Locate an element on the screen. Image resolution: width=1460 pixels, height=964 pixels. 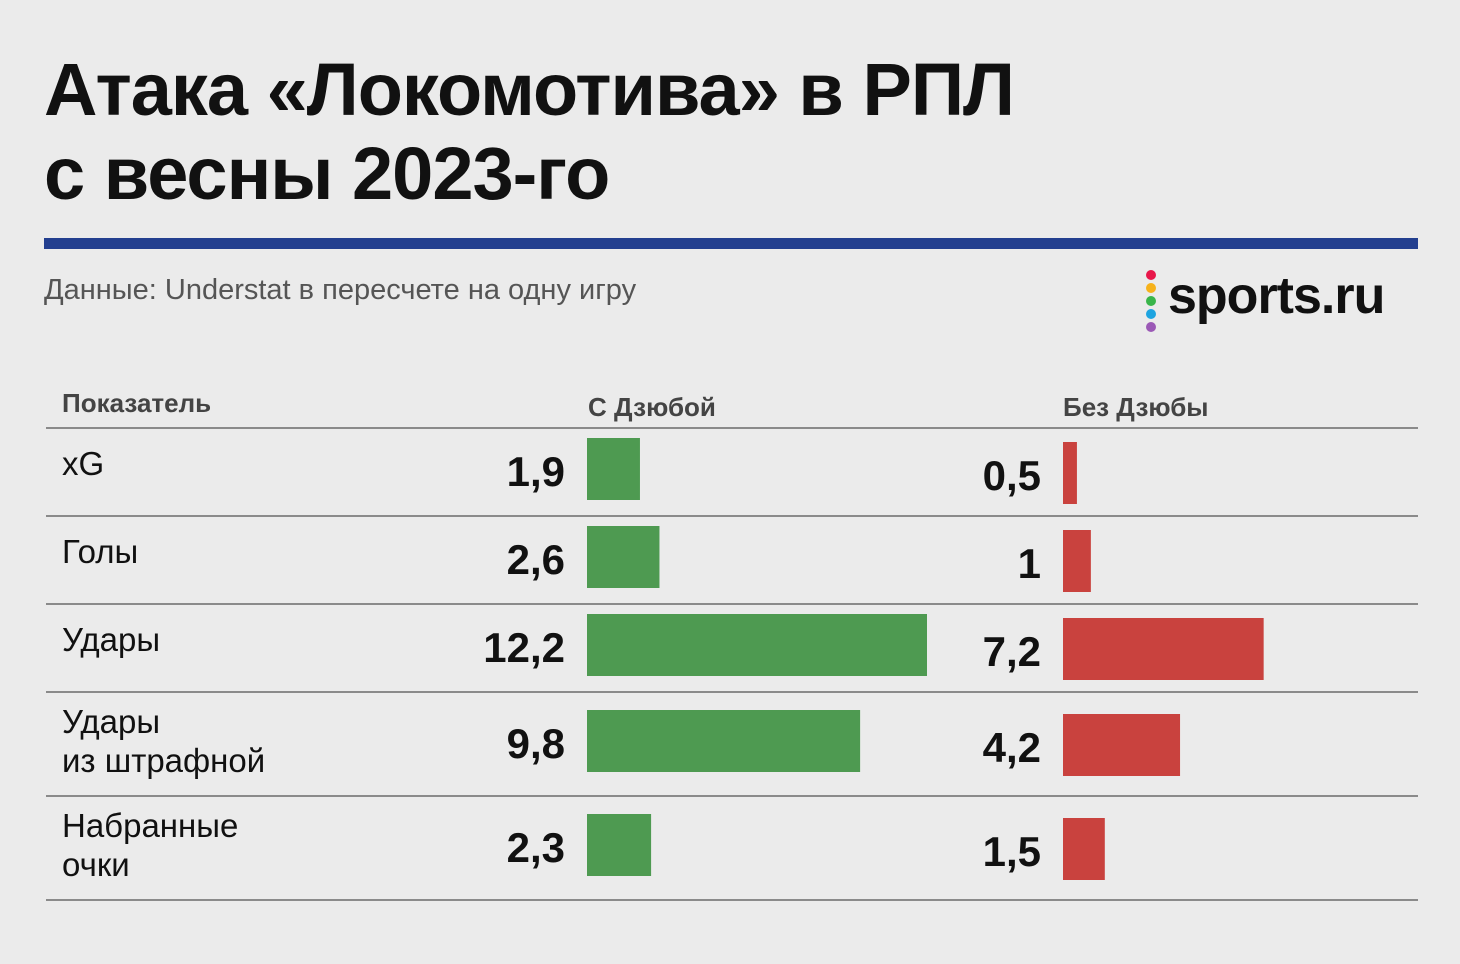
chart-title-line-2: с весны 2023-го is located at coordinates (327, 173).